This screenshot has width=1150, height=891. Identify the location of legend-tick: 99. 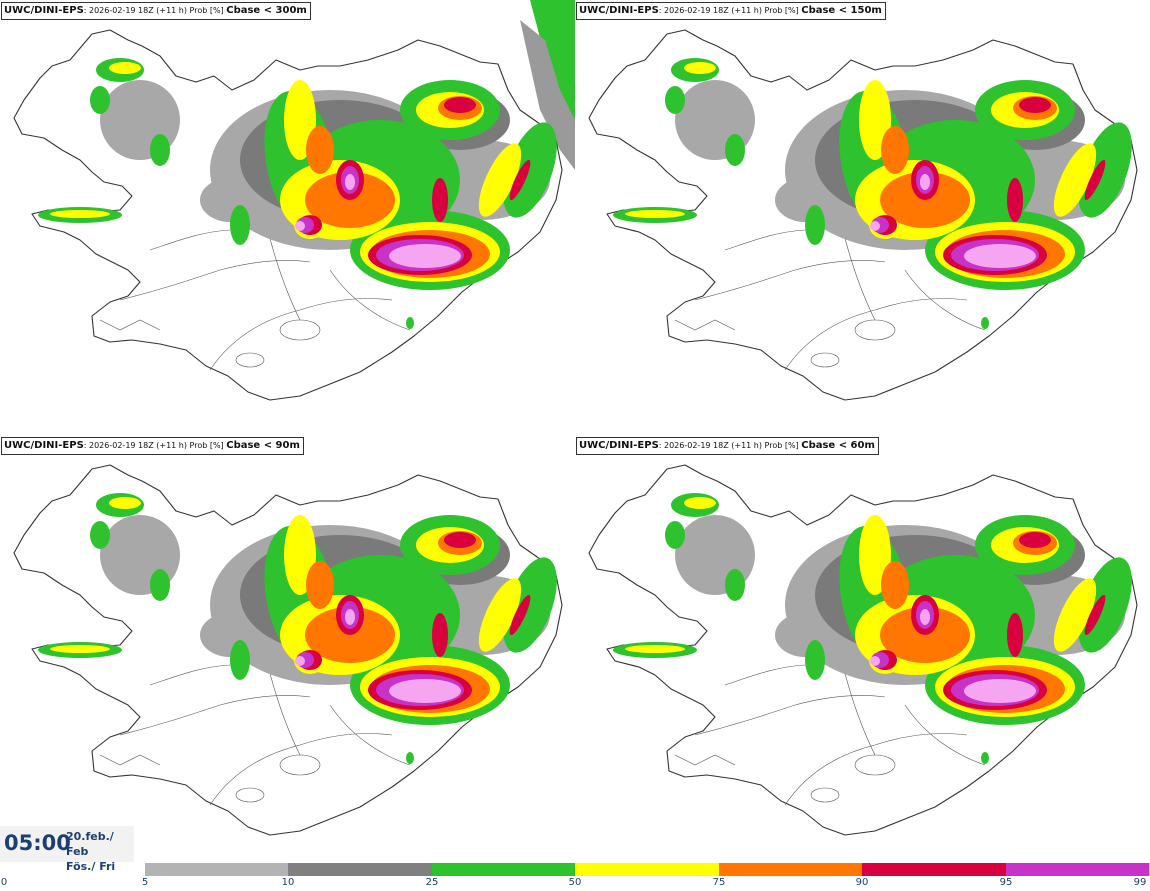
(1140, 882).